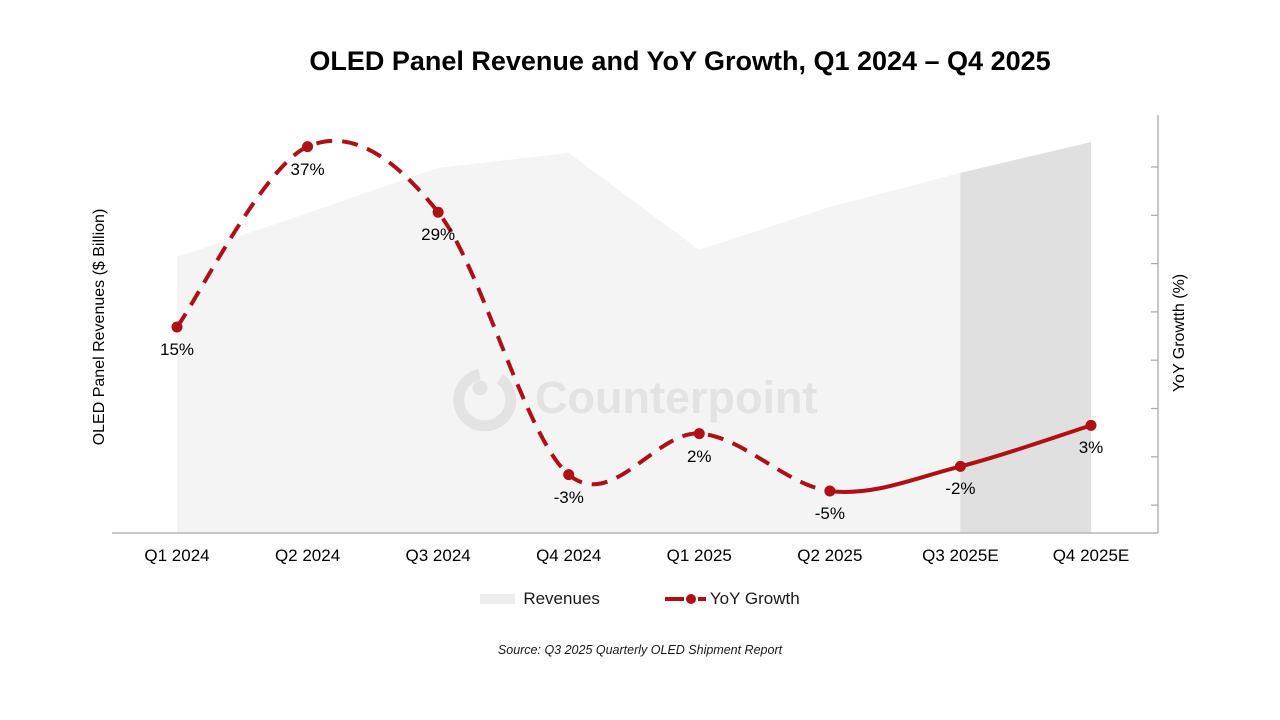 This screenshot has height=720, width=1280. I want to click on yoy-data-label: 29%, so click(438, 235).